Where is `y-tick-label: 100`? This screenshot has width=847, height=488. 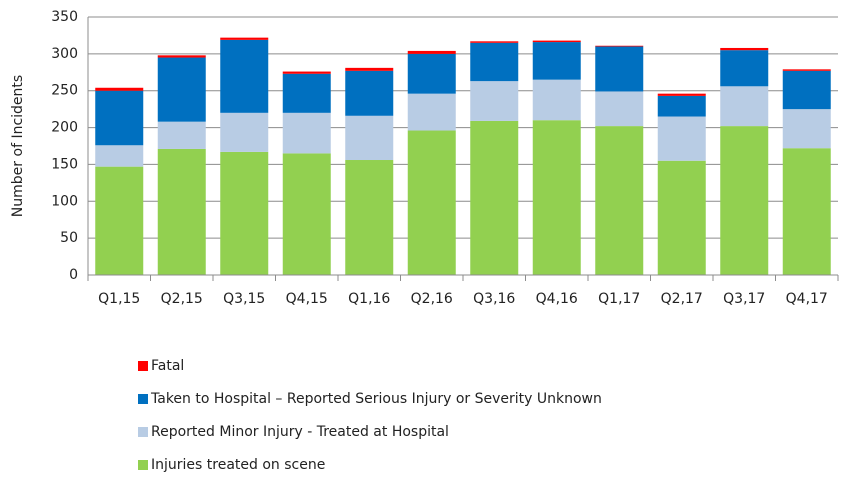 y-tick-label: 100 is located at coordinates (64, 201).